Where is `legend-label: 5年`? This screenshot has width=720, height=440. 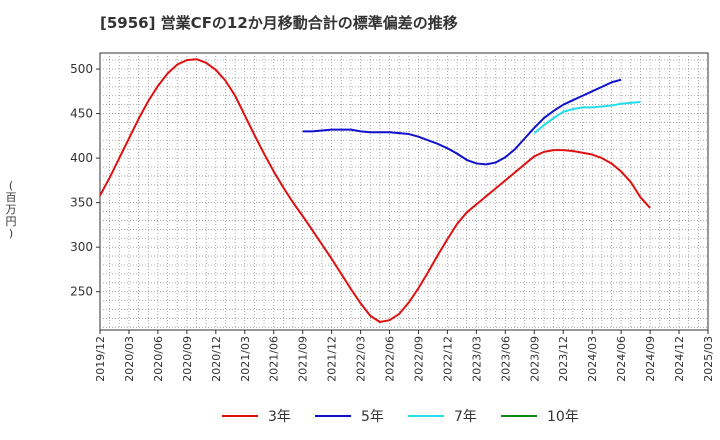
legend-label: 5年 is located at coordinates (372, 417).